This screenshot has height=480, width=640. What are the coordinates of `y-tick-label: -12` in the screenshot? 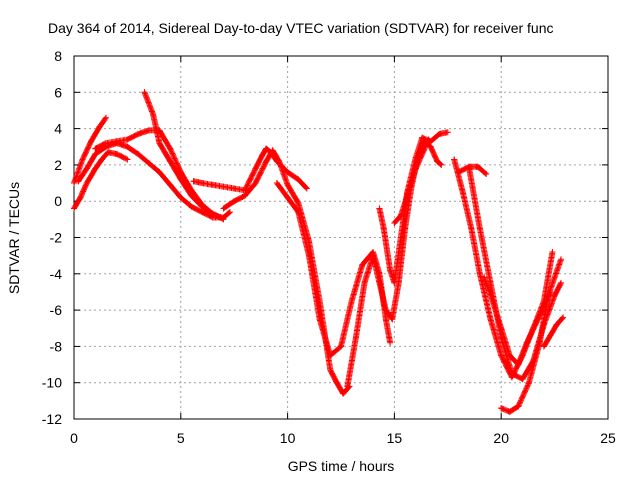 It's located at (52, 419).